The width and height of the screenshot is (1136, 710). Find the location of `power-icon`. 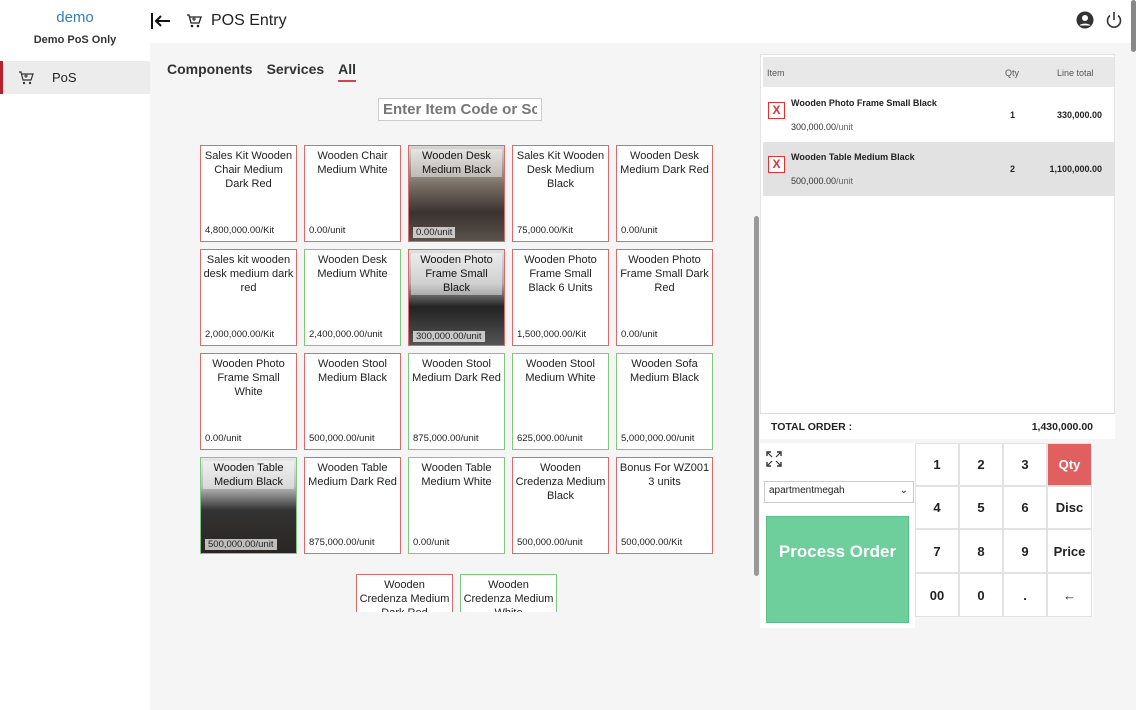

power-icon is located at coordinates (1114, 20).